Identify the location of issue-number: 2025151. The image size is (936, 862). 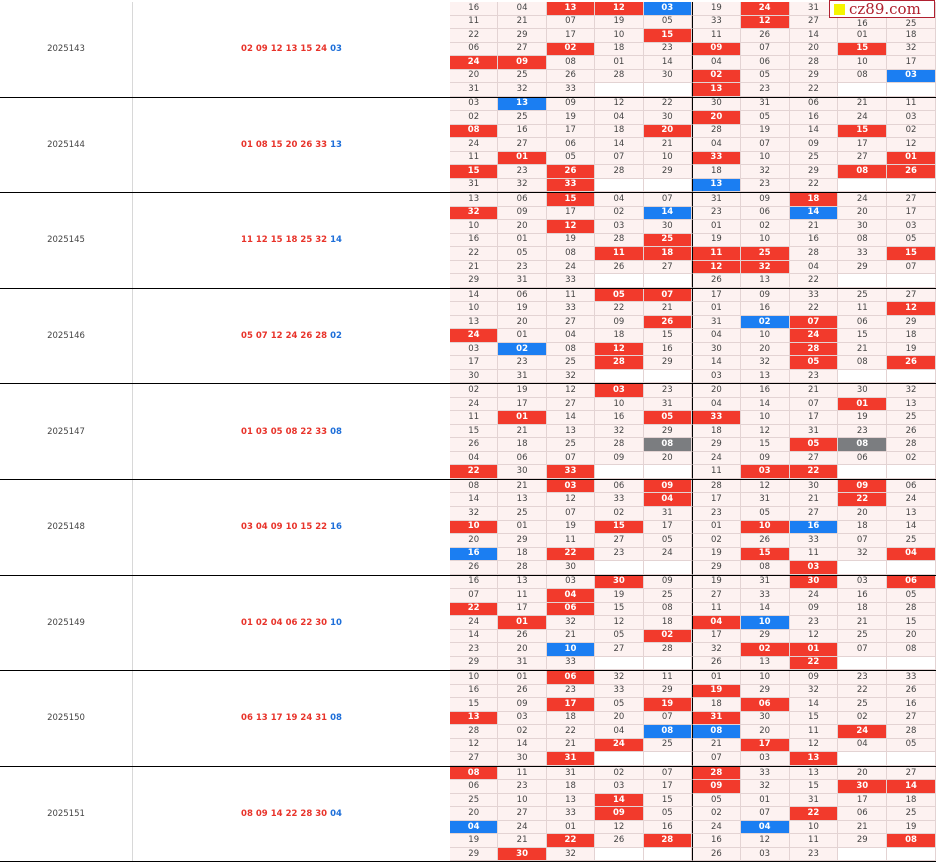
(66, 814).